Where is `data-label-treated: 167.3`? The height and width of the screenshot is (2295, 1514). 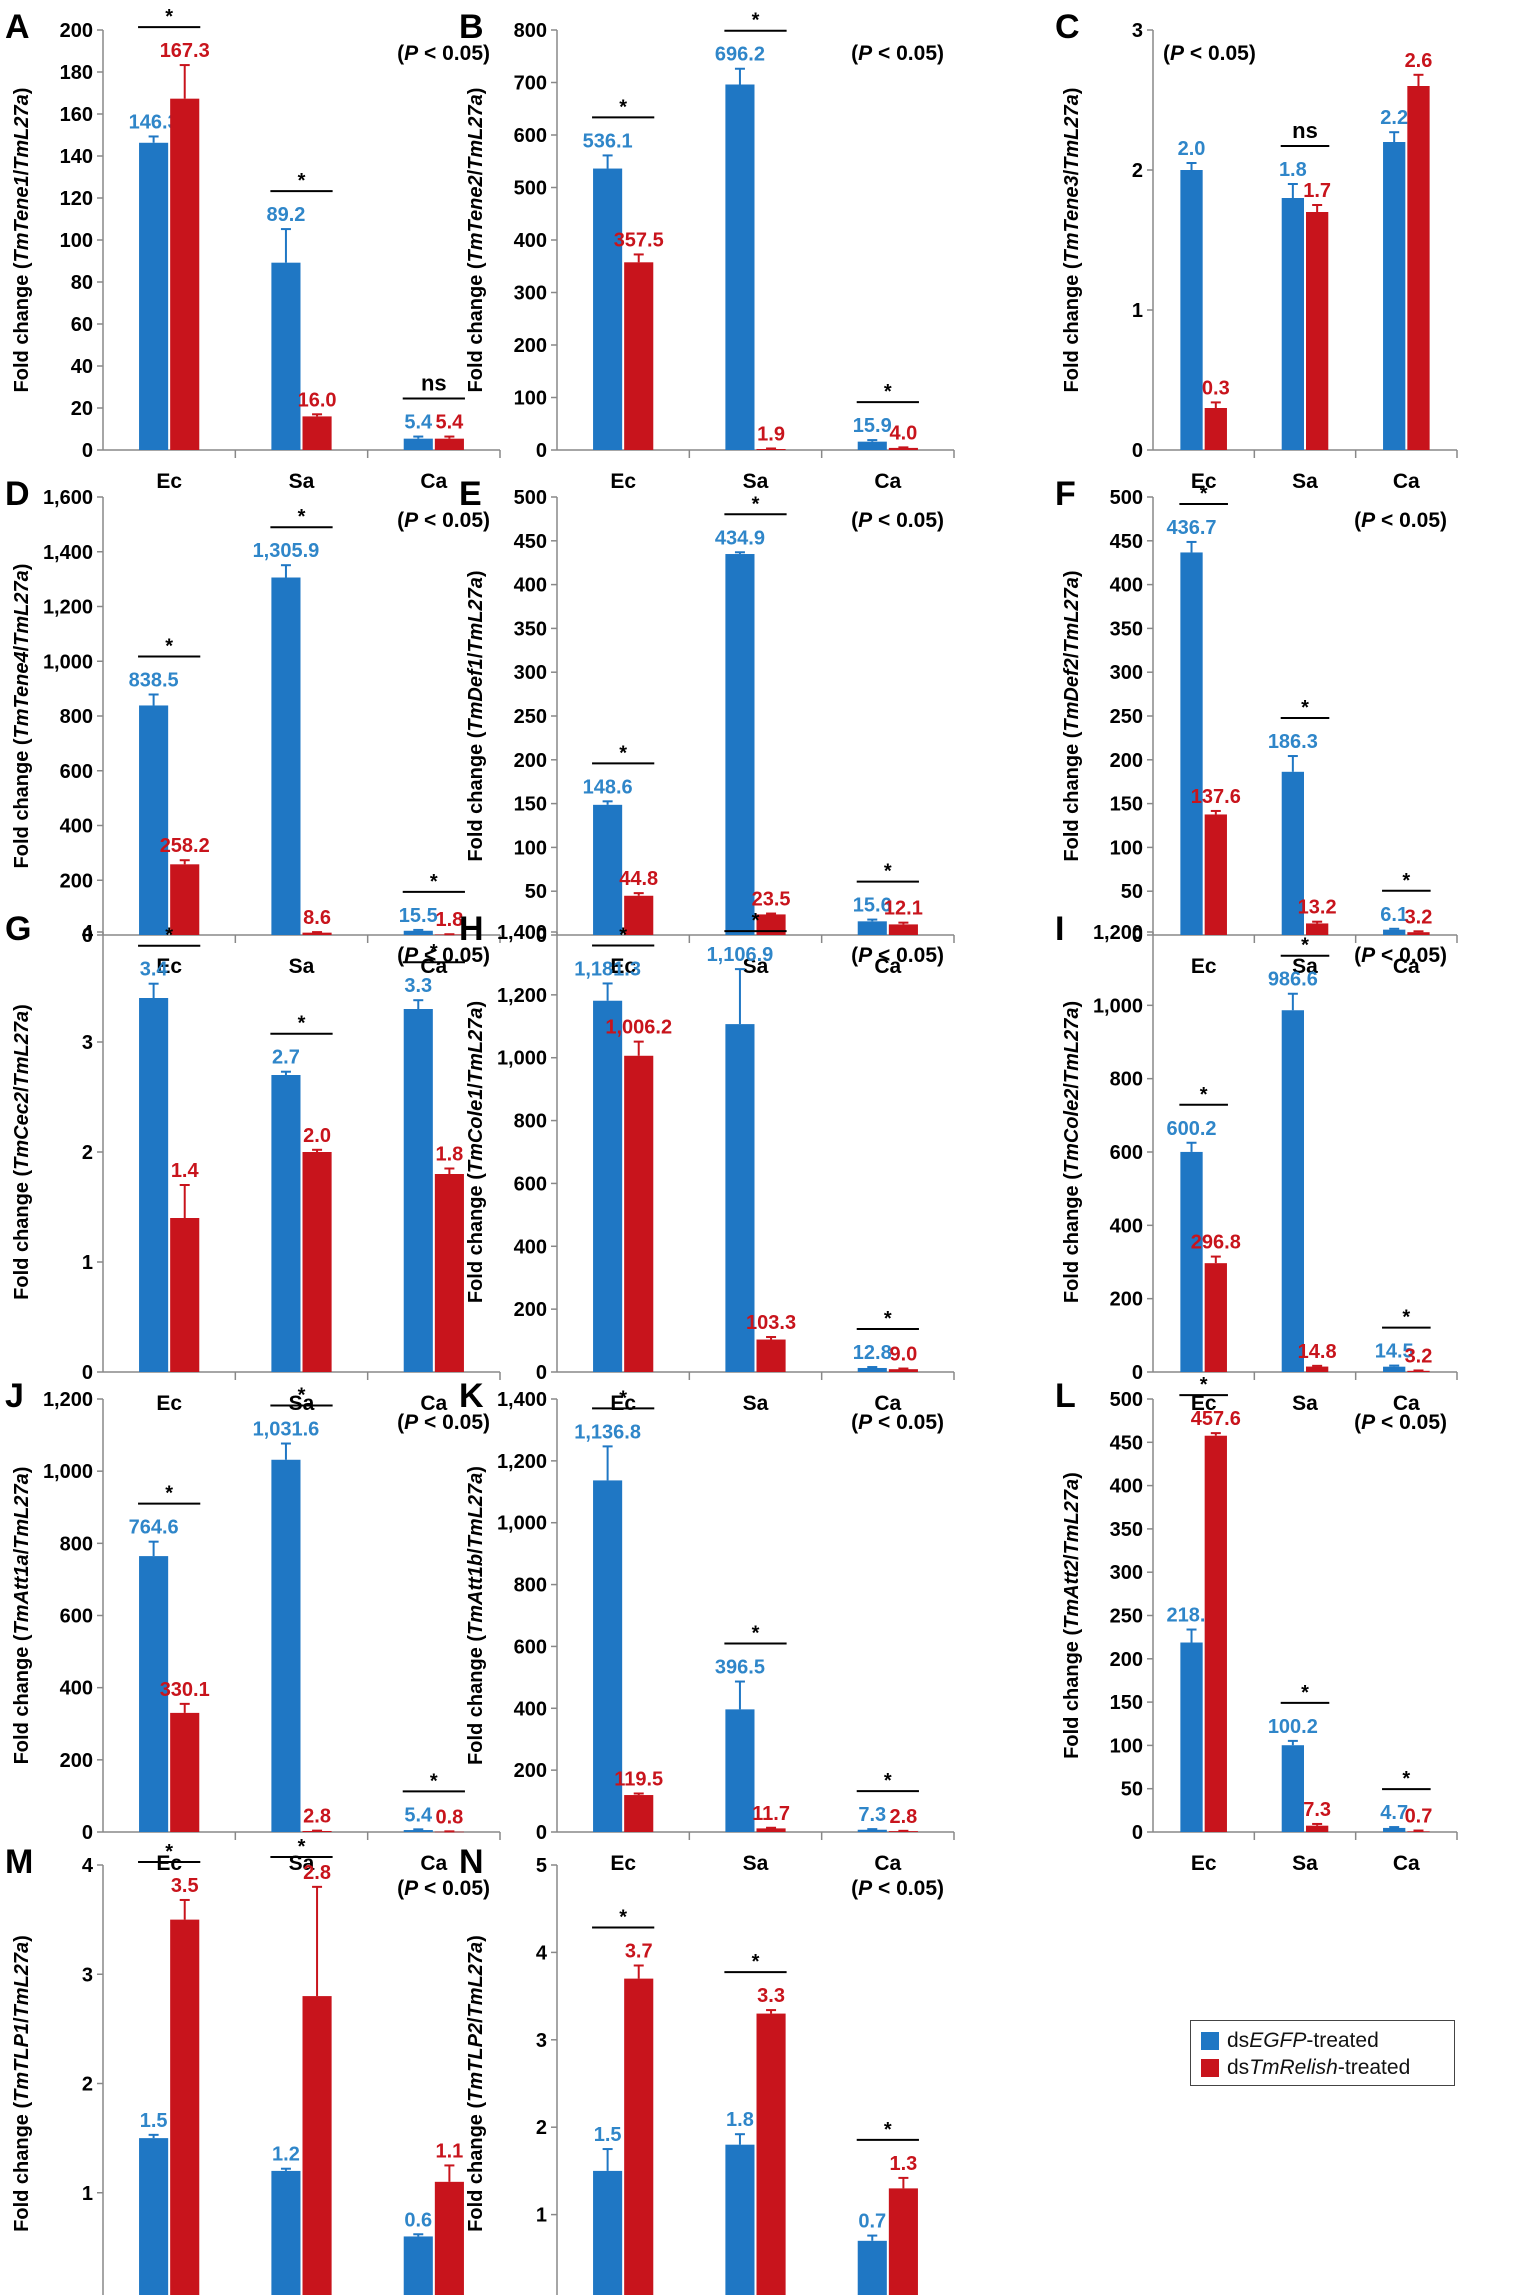
data-label-treated: 167.3 is located at coordinates (185, 51).